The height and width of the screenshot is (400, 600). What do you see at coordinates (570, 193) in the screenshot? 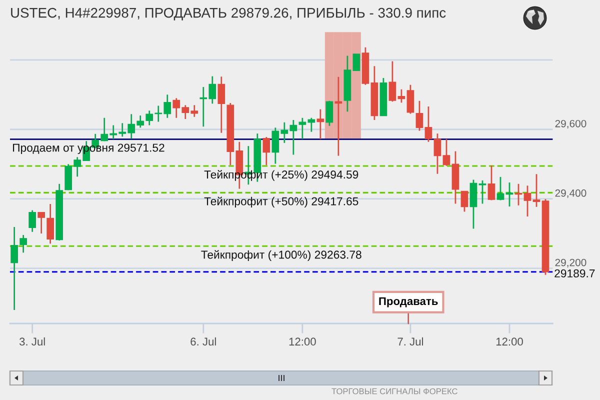
I see `y-tick-label: 29,400` at bounding box center [570, 193].